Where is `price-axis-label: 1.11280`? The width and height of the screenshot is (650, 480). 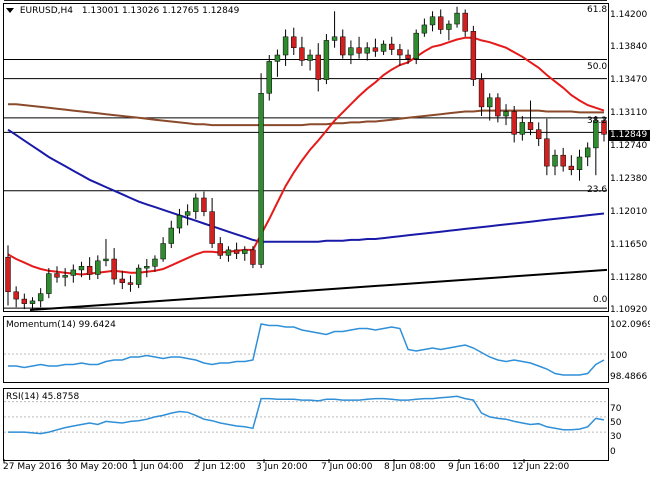 price-axis-label: 1.11280 is located at coordinates (629, 278).